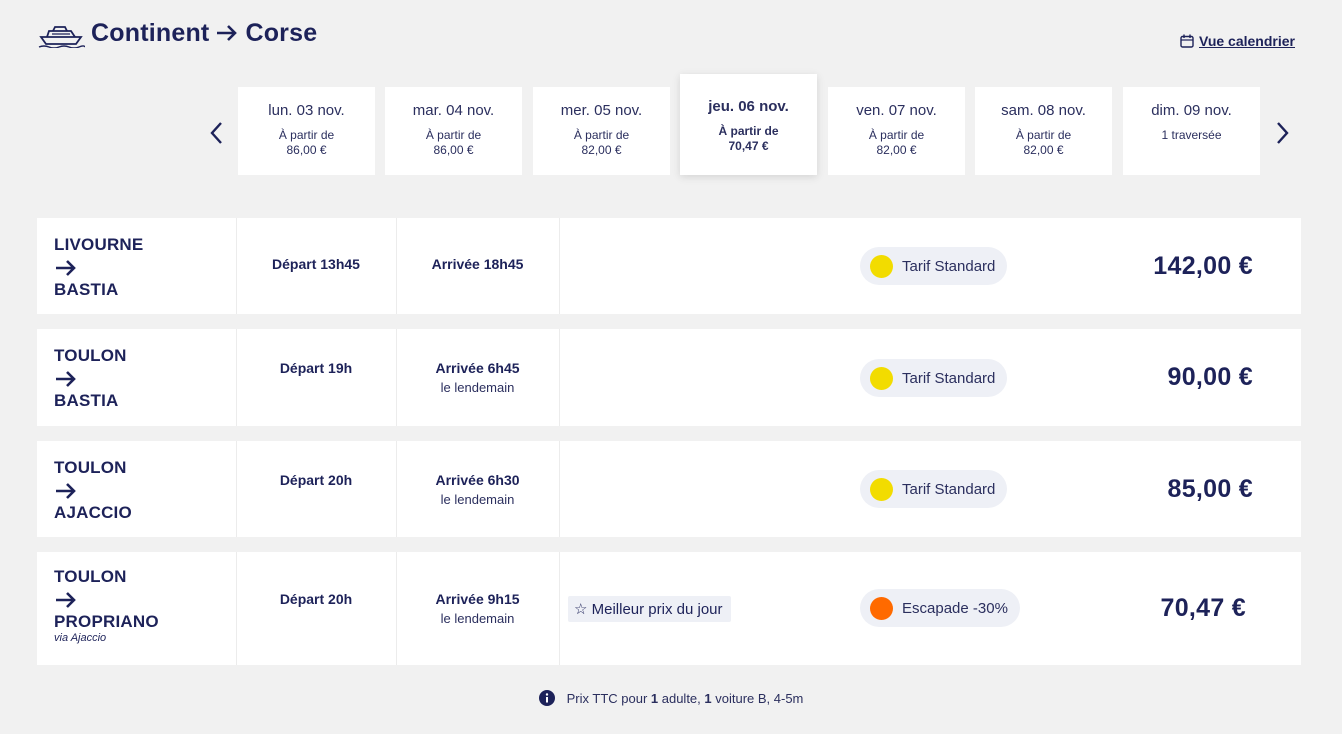  Describe the element at coordinates (748, 146) in the screenshot. I see `date-price: 70,47 €` at that location.